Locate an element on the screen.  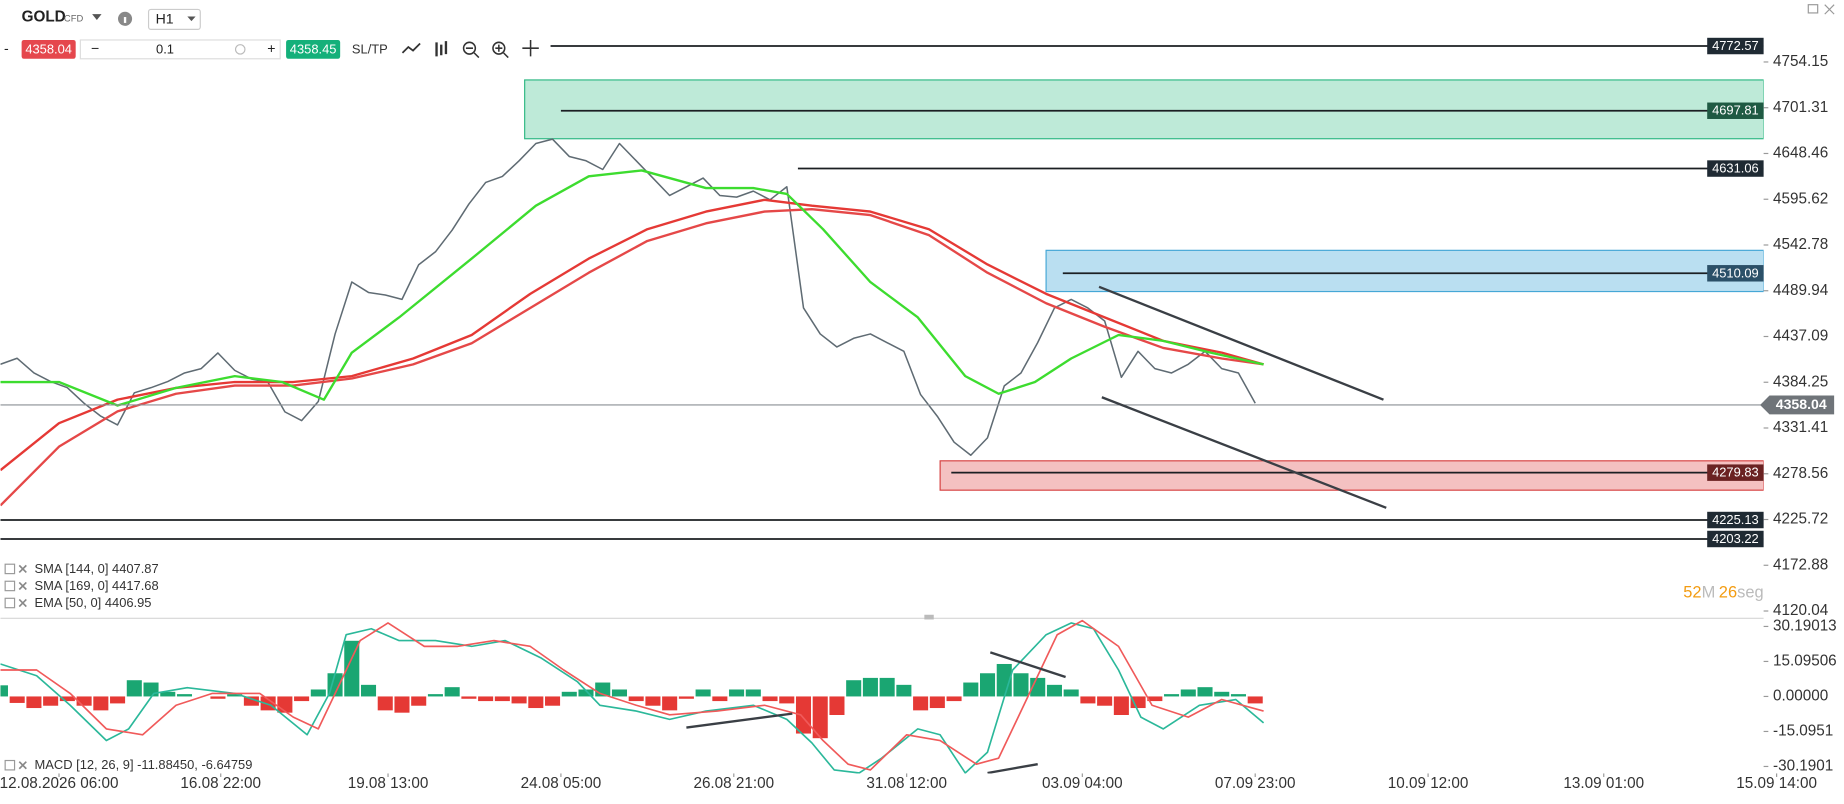
price-level-label: 4203.22 is located at coordinates (1735, 538).